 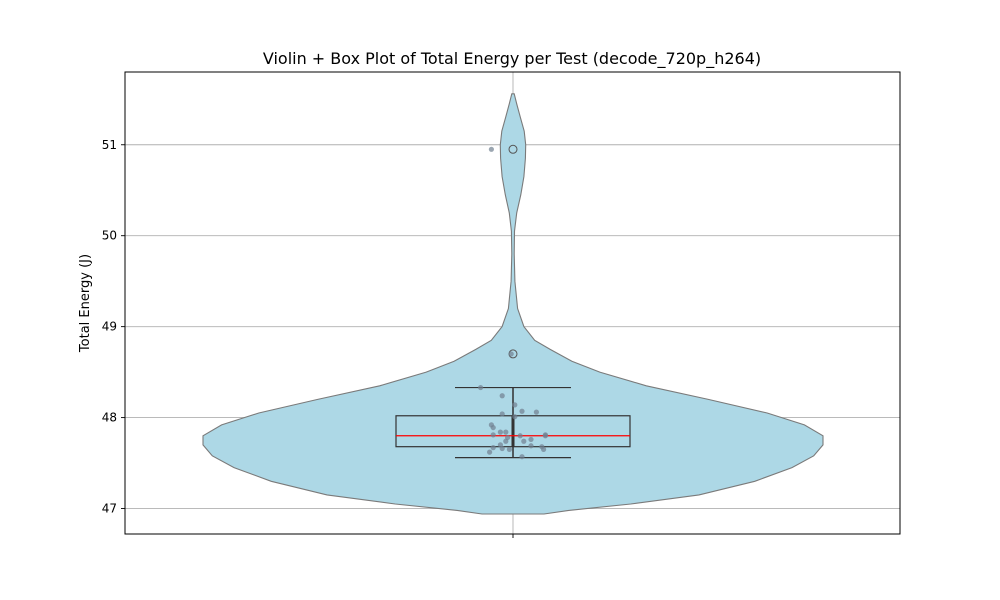 What do you see at coordinates (109, 236) in the screenshot?
I see `y-tick-label: 50` at bounding box center [109, 236].